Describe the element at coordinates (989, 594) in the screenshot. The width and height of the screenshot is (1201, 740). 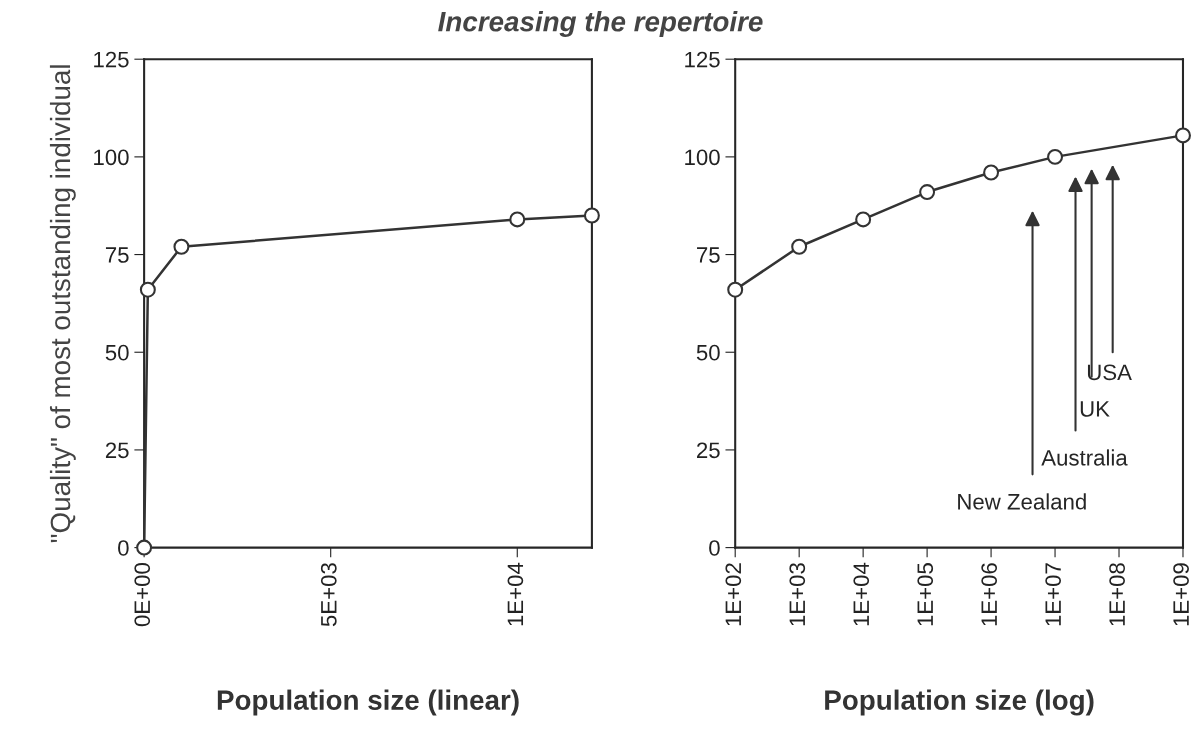
I see `x-tick-label: 1E+06` at that location.